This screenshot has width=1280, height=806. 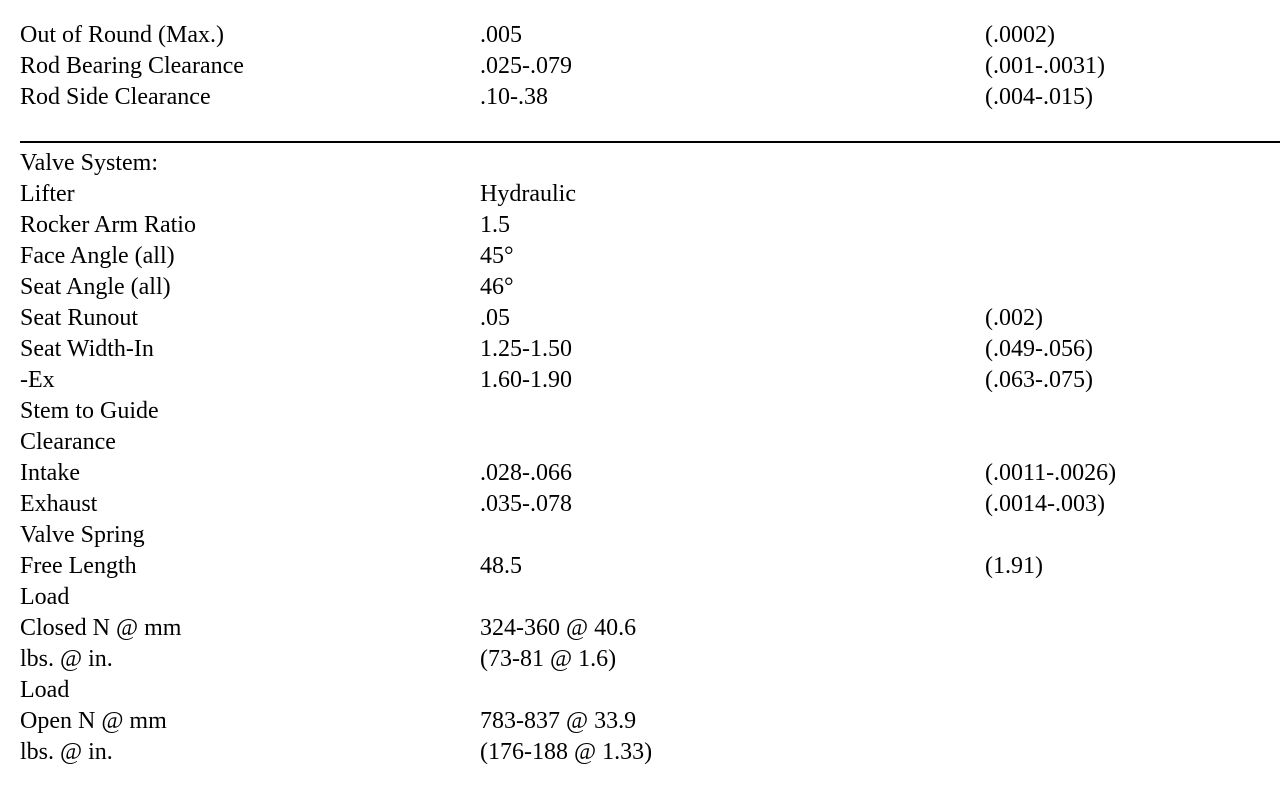 What do you see at coordinates (528, 194) in the screenshot?
I see `spec-metric-value: Hydraulic` at bounding box center [528, 194].